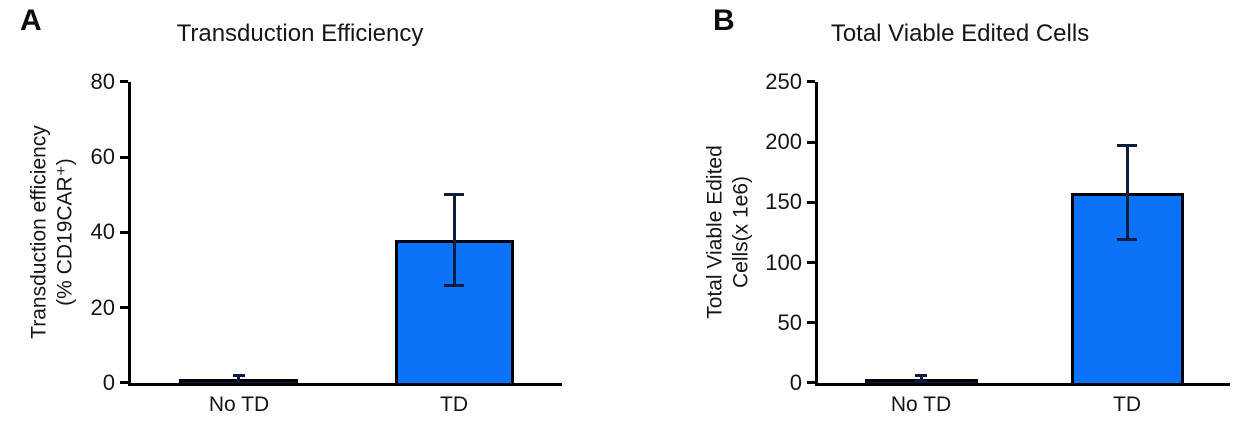 The height and width of the screenshot is (426, 1241). I want to click on y-tick-label: 100, so click(783, 262).